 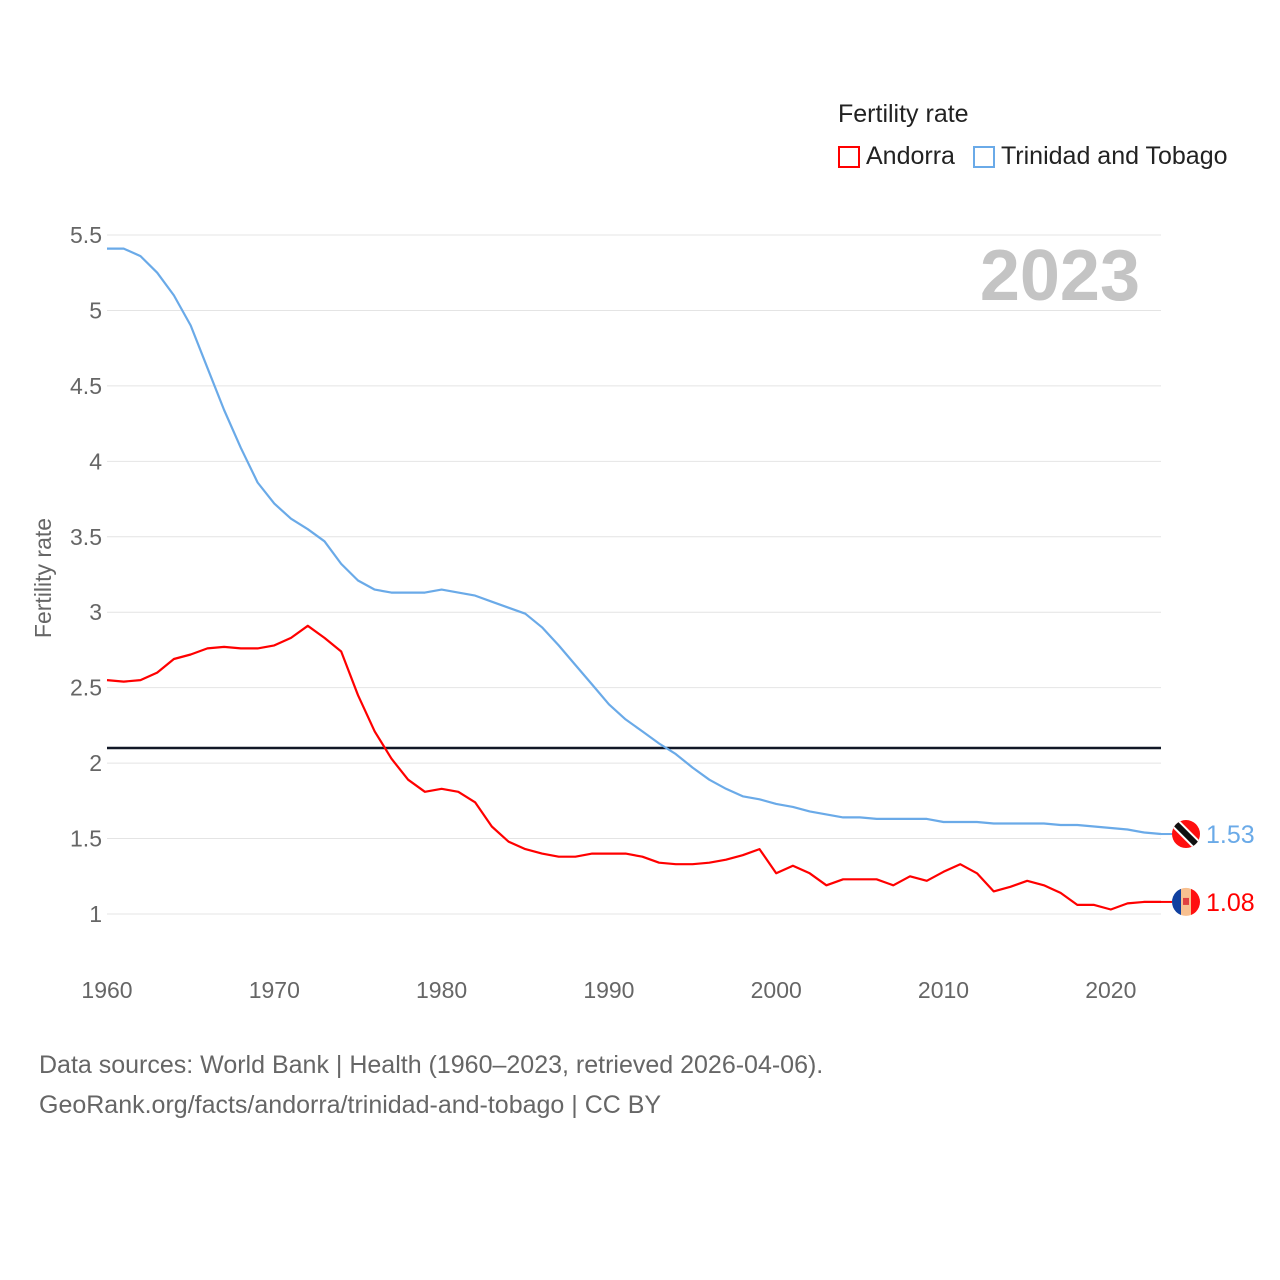 I want to click on y-tick-label: 5, so click(x=95, y=310).